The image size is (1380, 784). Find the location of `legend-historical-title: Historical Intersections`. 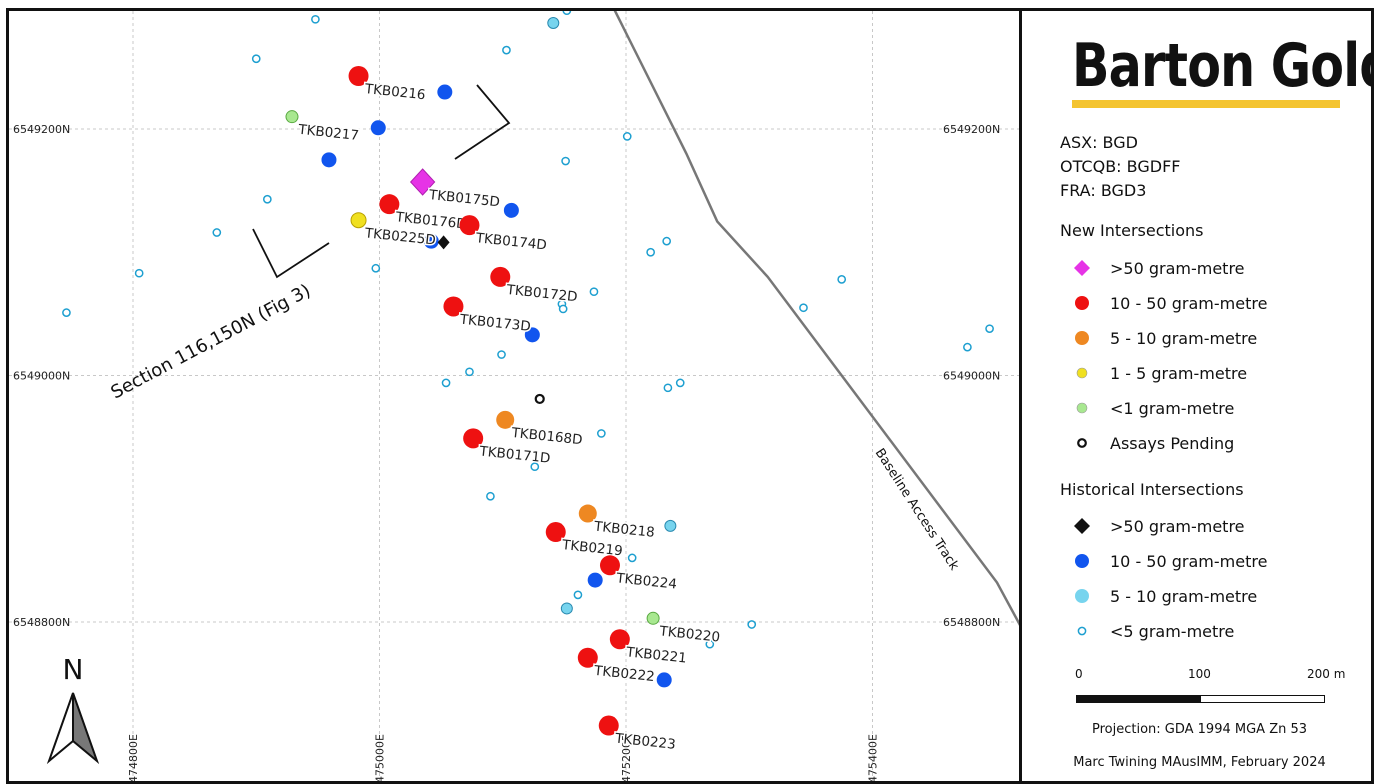

legend-historical-title: Historical Intersections is located at coordinates (1152, 489).